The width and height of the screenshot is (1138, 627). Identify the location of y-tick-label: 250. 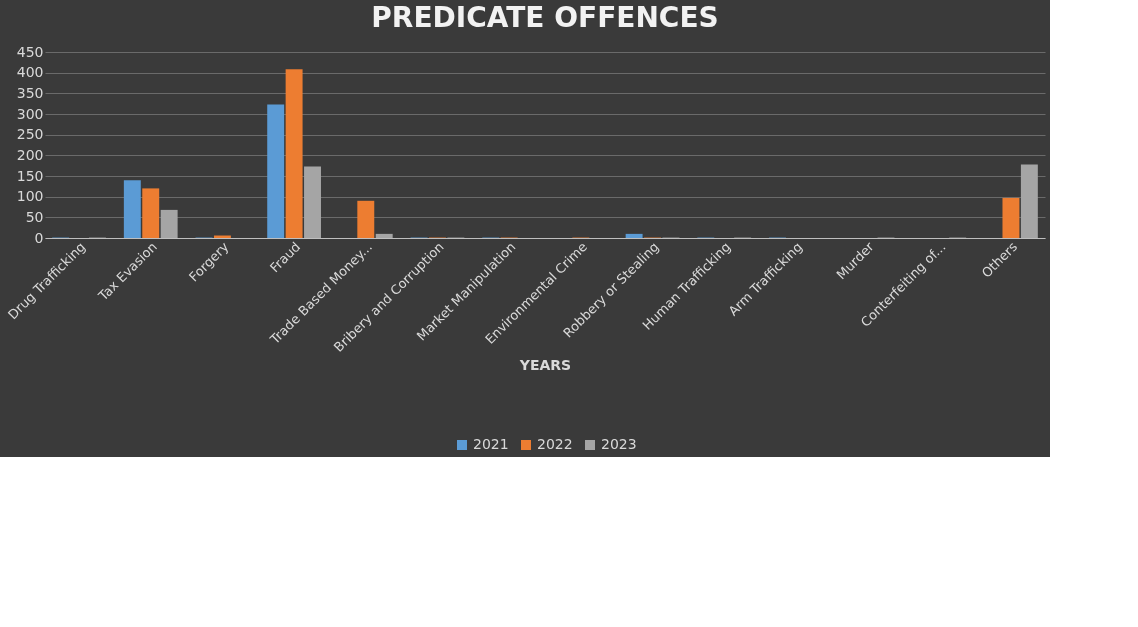
(30, 134).